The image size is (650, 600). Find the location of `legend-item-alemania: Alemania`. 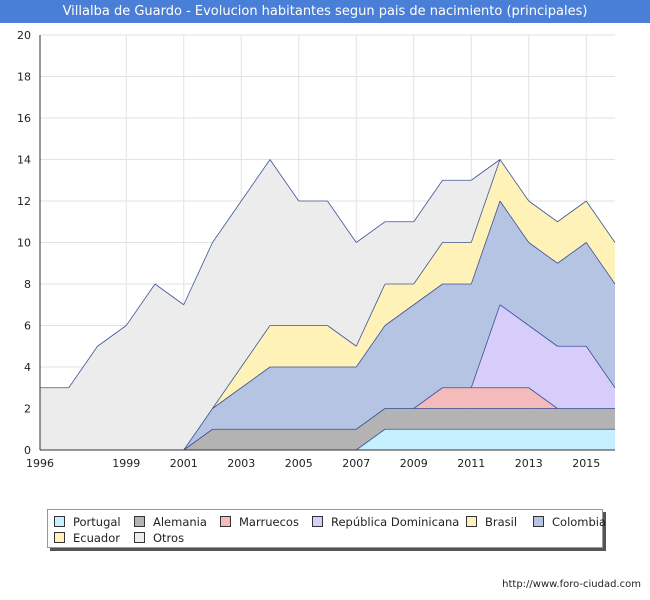

legend-item-alemania: Alemania is located at coordinates (170, 522).